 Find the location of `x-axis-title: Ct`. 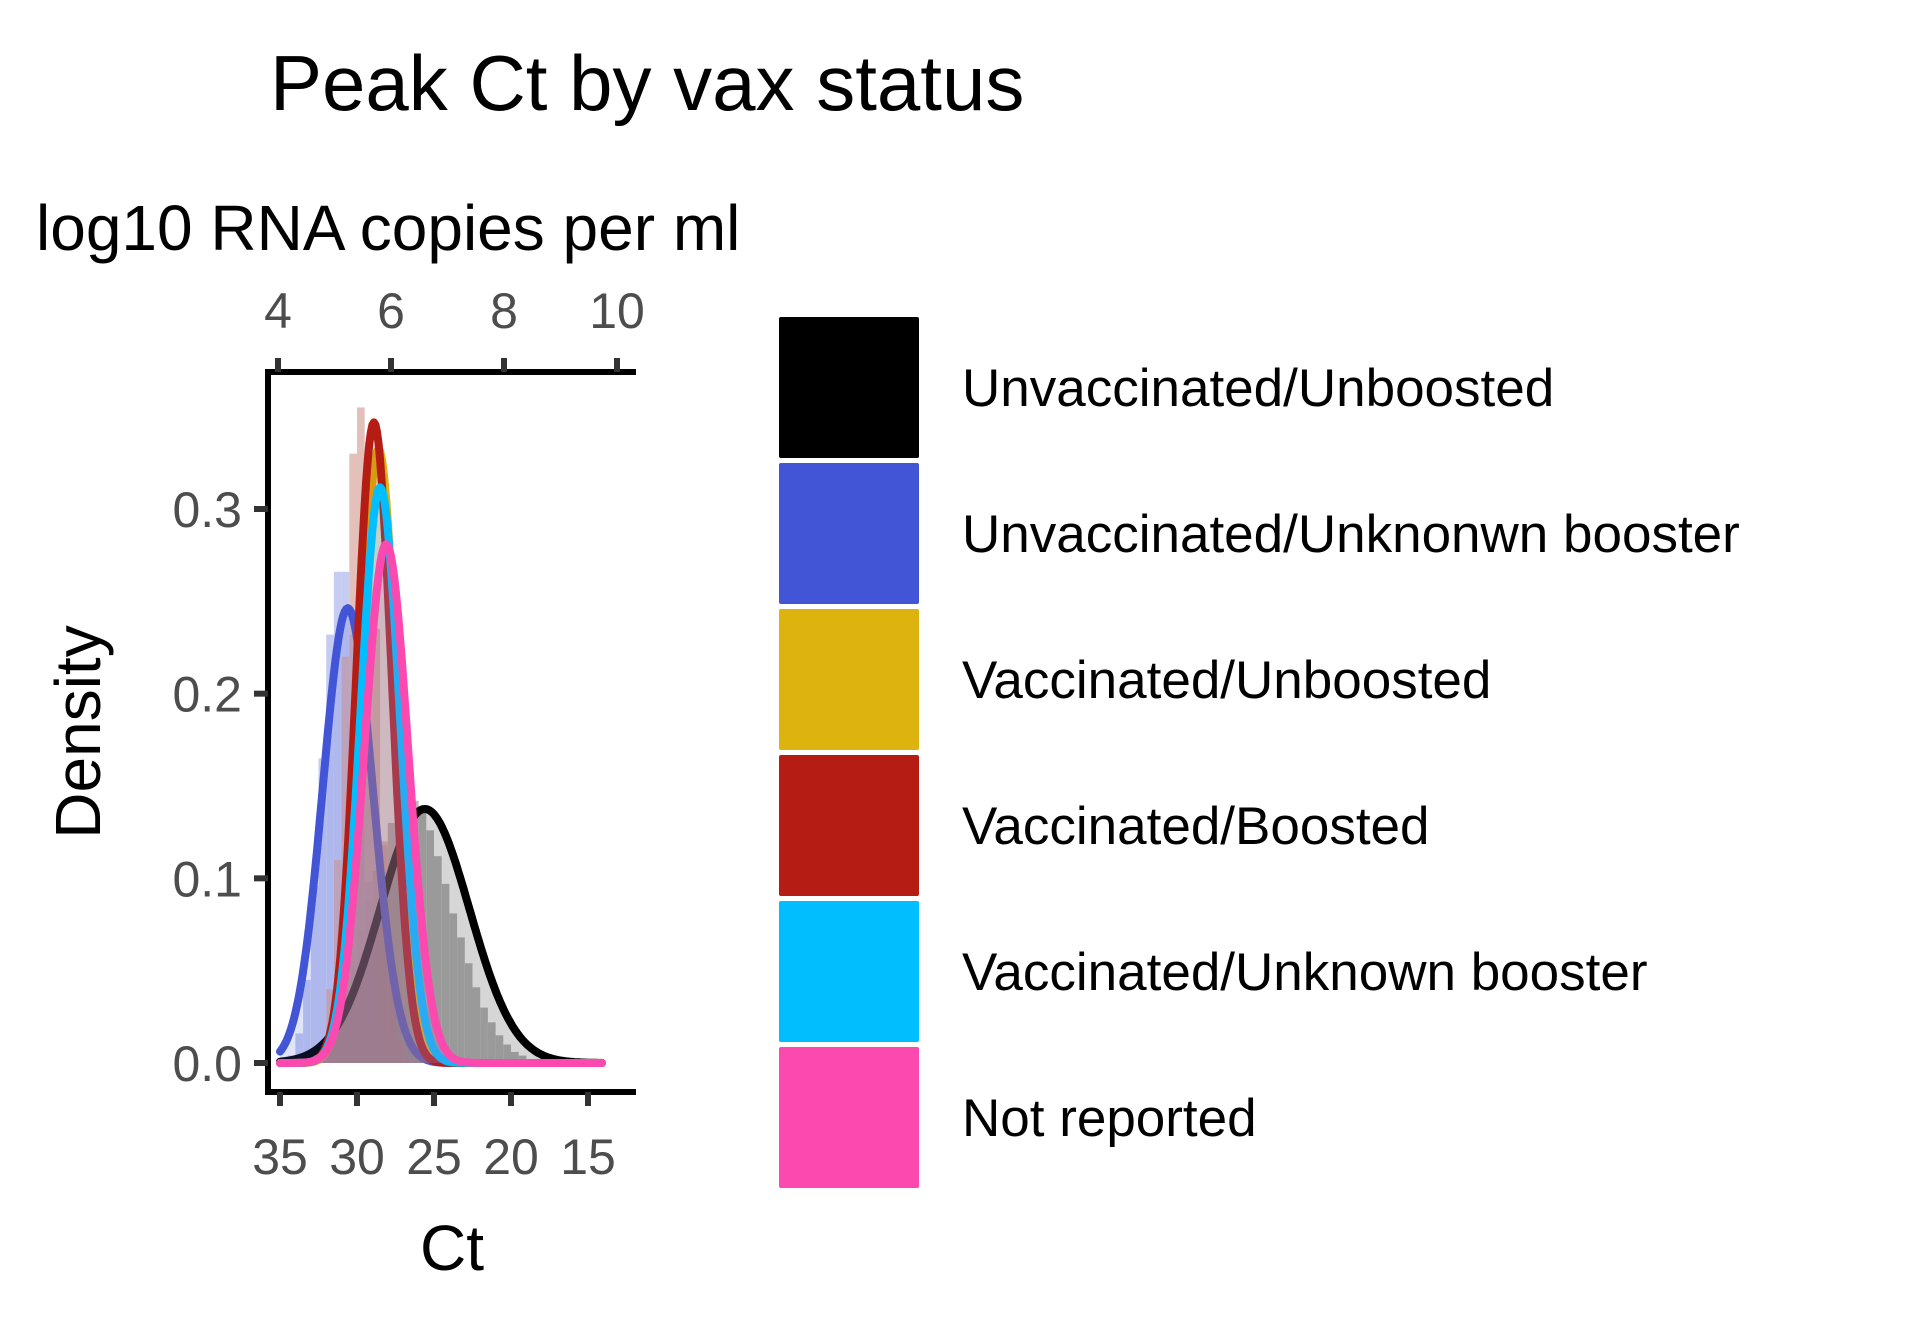

x-axis-title: Ct is located at coordinates (452, 1248).